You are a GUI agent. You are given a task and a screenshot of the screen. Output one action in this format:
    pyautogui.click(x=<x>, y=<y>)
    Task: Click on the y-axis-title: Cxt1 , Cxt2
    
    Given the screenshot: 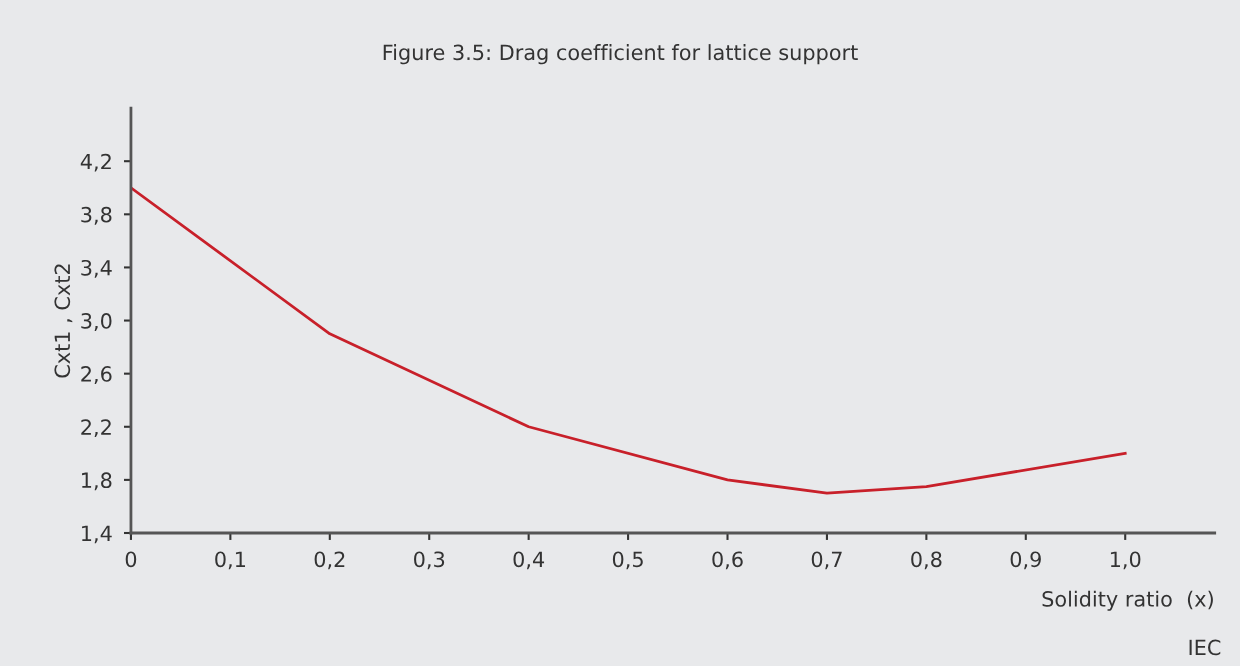 What is the action you would take?
    pyautogui.click(x=63, y=321)
    